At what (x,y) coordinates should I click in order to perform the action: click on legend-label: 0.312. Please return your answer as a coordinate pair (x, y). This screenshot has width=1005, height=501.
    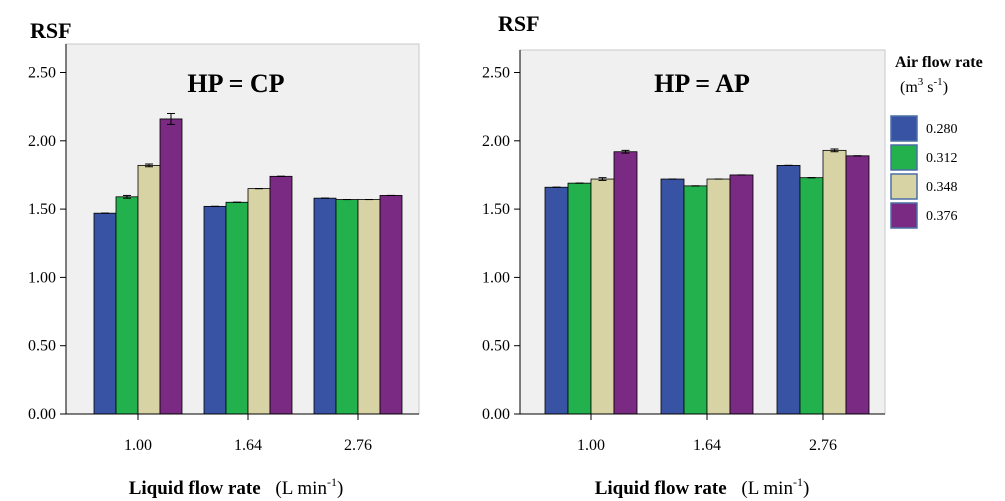
    Looking at the image, I should click on (942, 158).